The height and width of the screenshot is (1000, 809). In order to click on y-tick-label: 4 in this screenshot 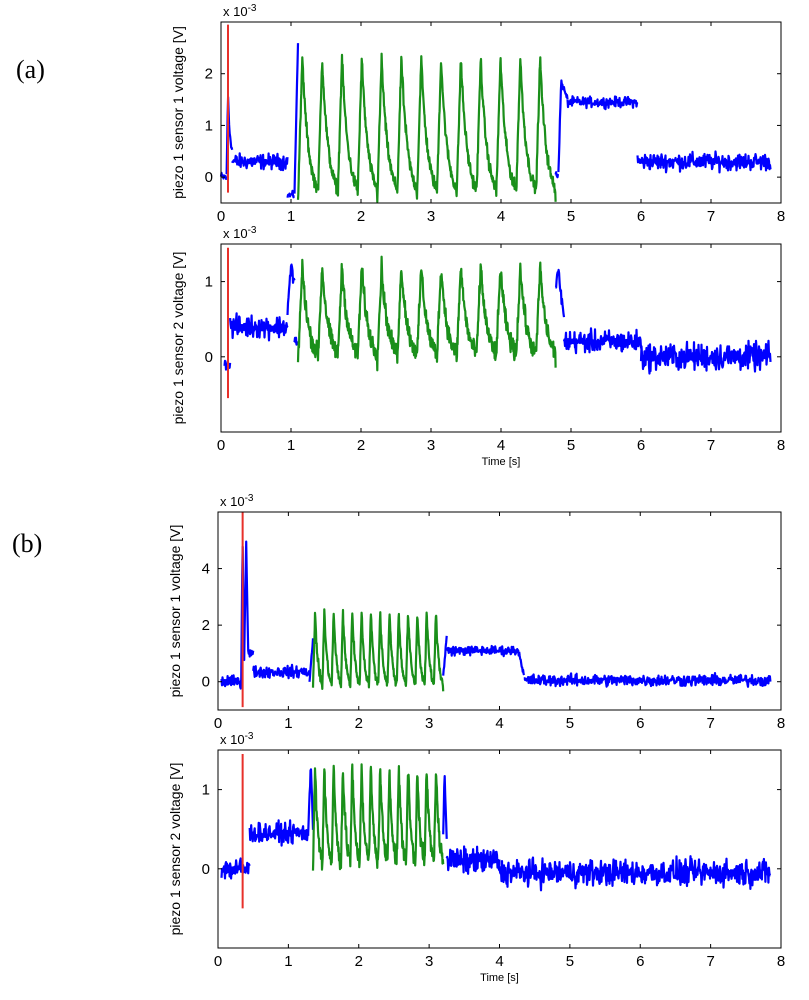, I will do `click(206, 569)`.